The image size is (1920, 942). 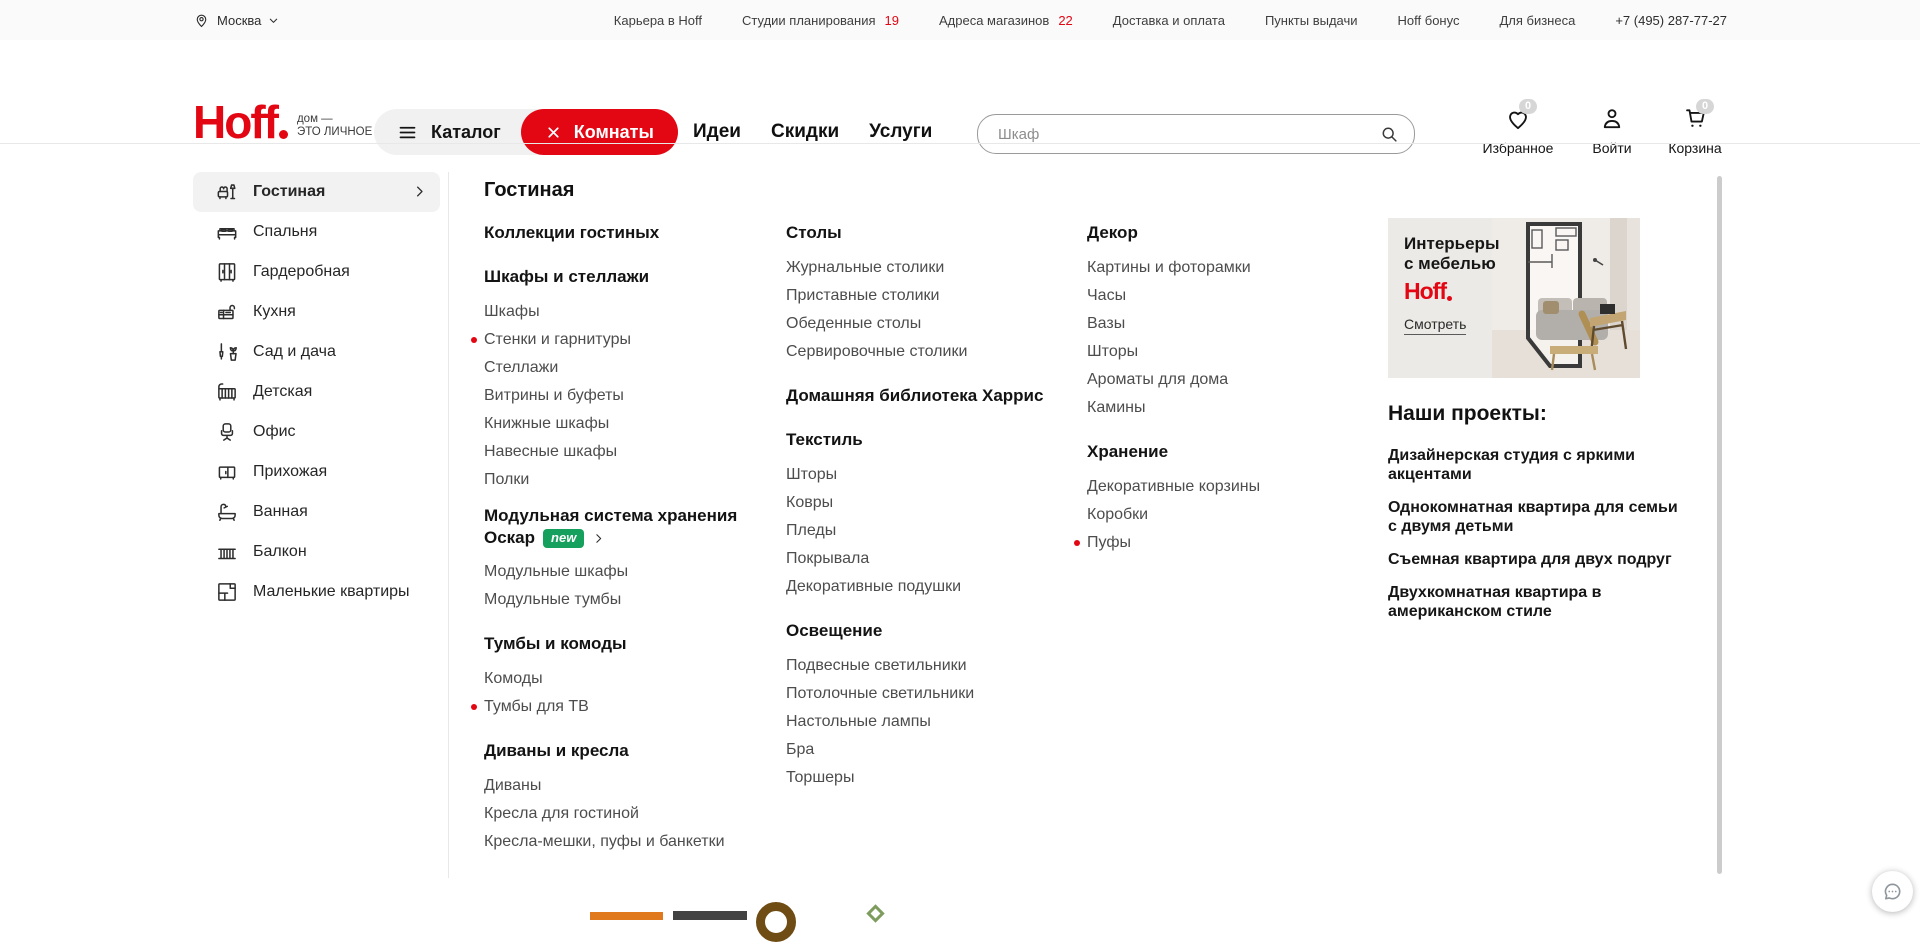 I want to click on menu-link: Коробки, so click(x=1118, y=514).